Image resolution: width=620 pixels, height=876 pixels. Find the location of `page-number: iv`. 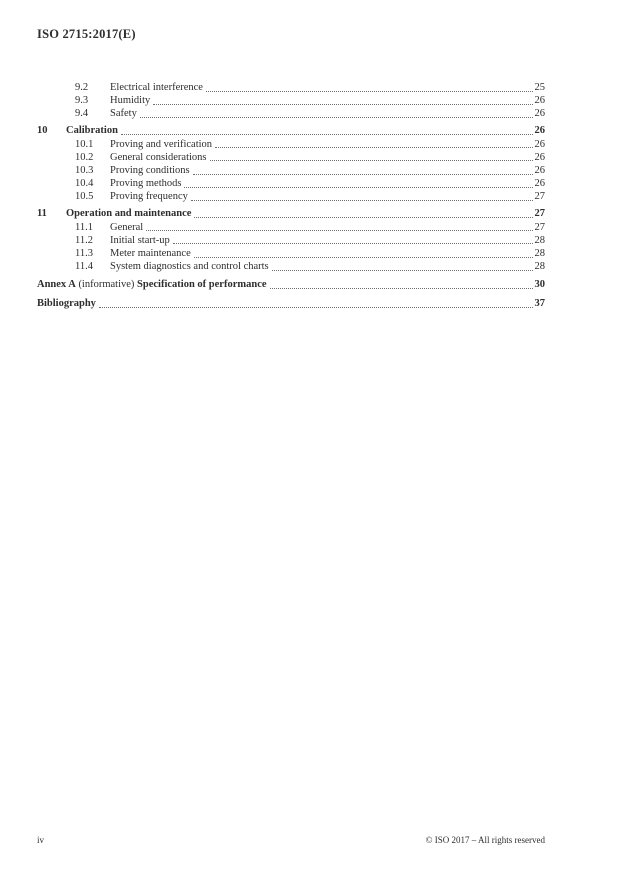

page-number: iv is located at coordinates (41, 840).